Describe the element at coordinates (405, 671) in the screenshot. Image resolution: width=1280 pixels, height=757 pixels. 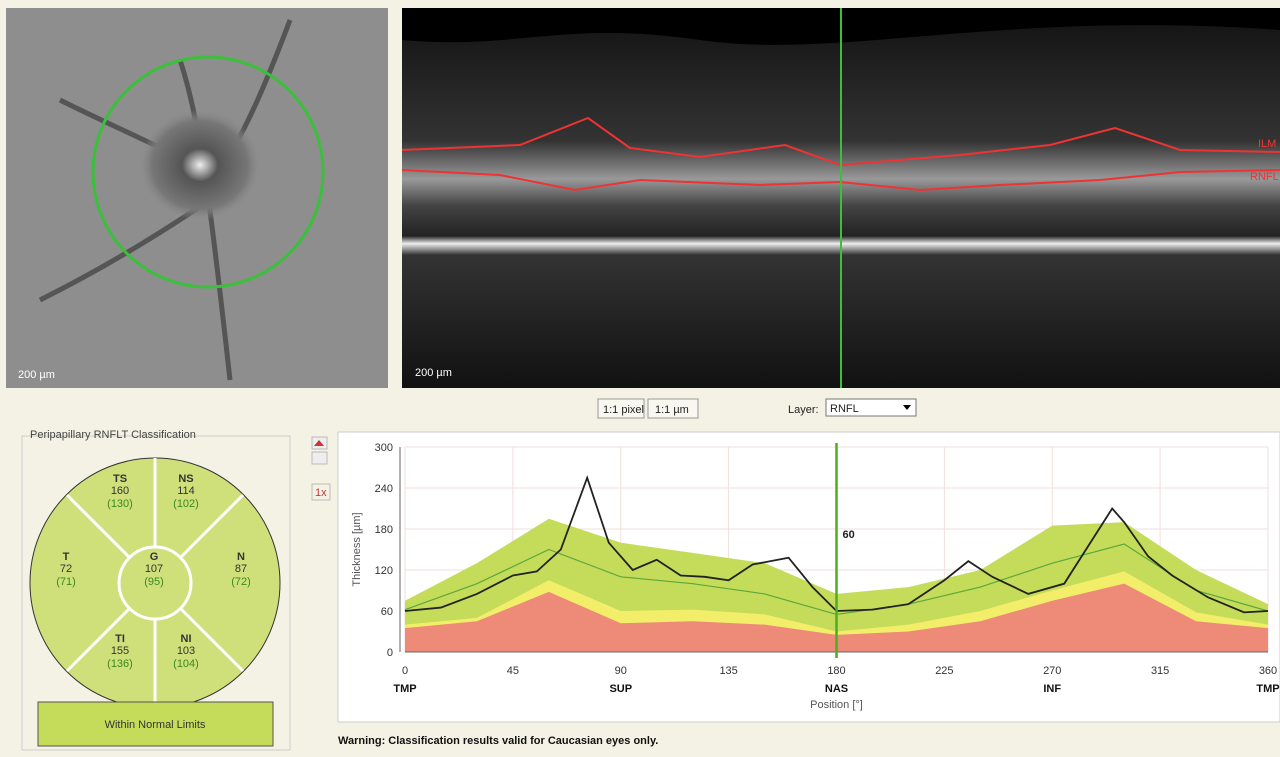
I see `x-tick-label: 0` at that location.